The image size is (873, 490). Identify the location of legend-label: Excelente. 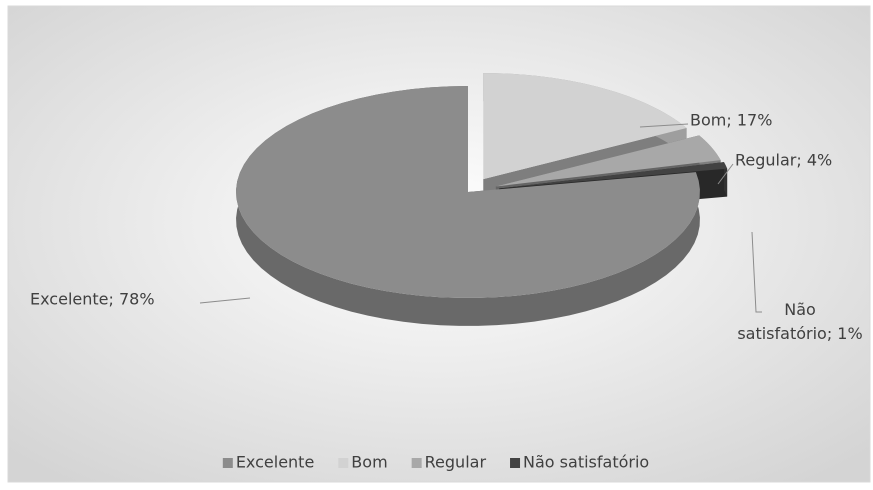
(275, 462).